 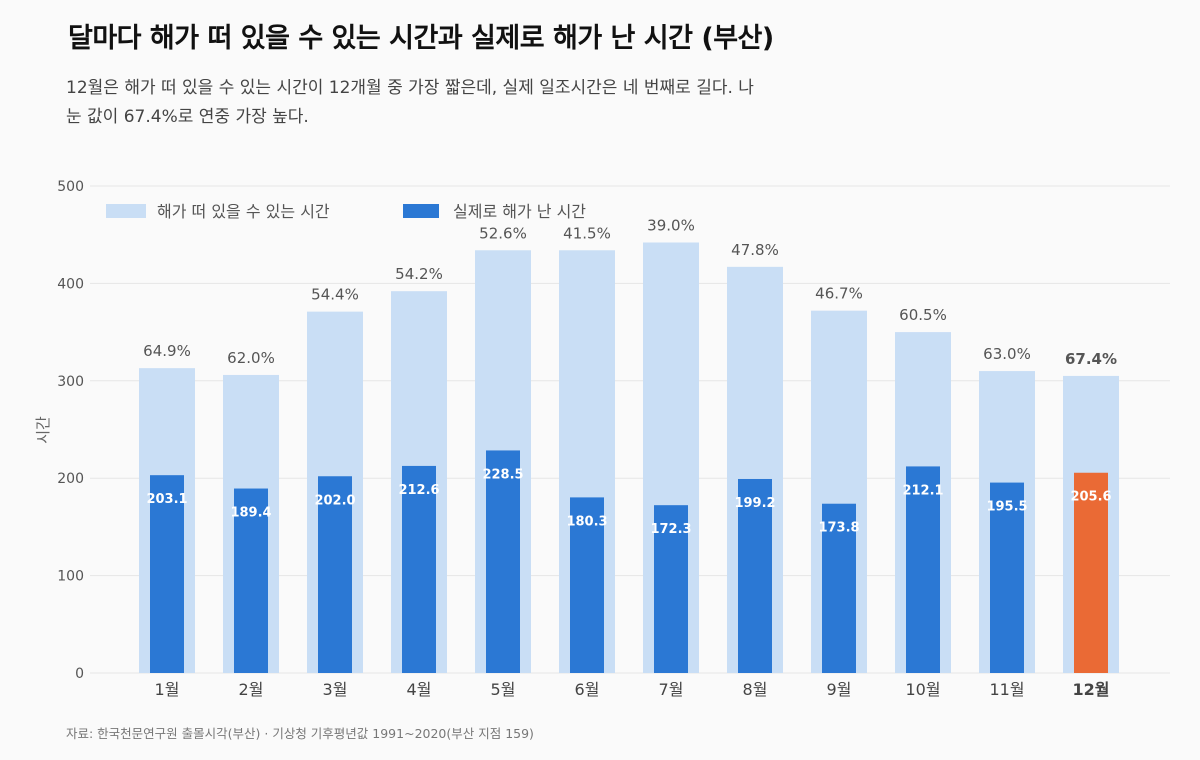 I want to click on ratio-label: 41.5%, so click(x=587, y=233).